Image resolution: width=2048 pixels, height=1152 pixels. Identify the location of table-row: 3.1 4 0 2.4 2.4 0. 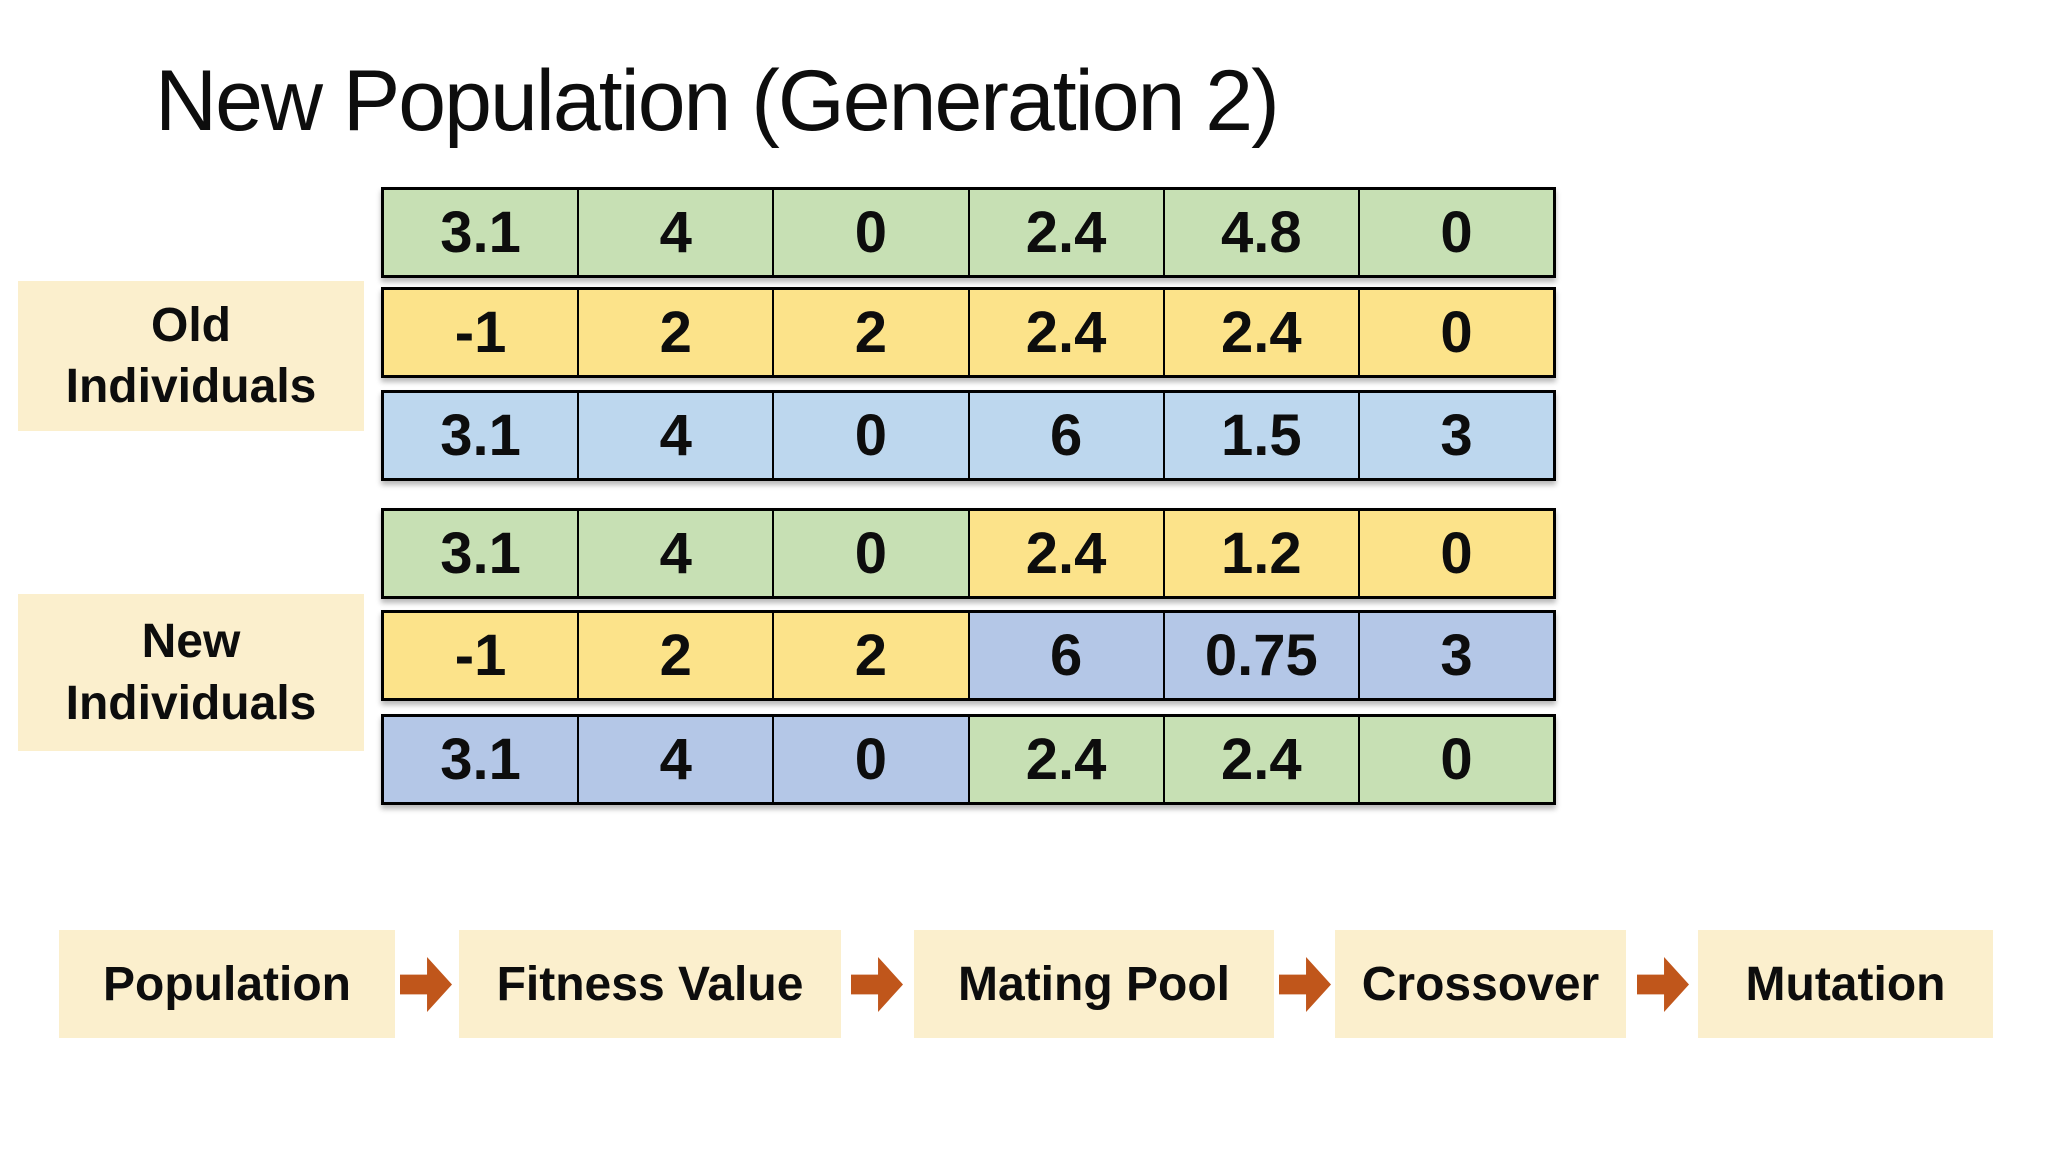
(968, 759).